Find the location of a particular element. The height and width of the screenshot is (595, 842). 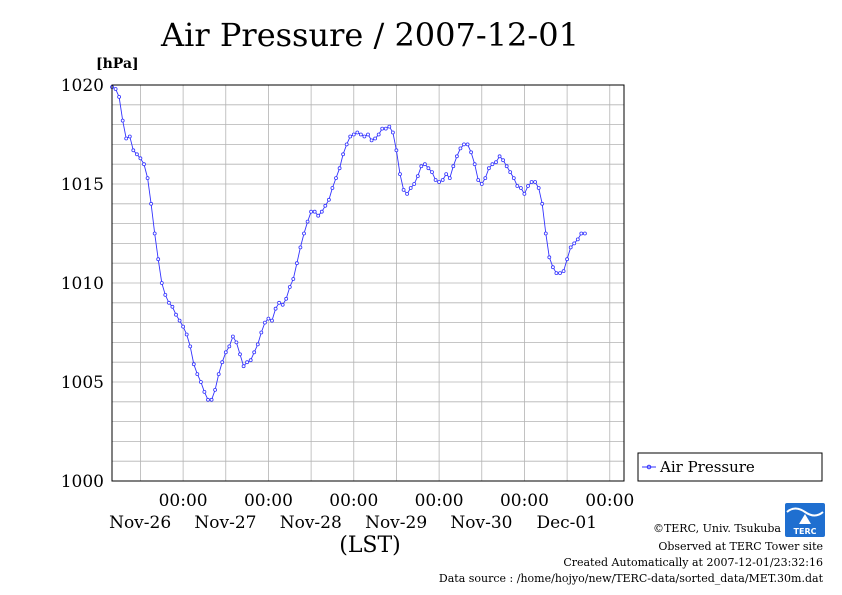

y-tick-label: 1020 is located at coordinates (82, 86).